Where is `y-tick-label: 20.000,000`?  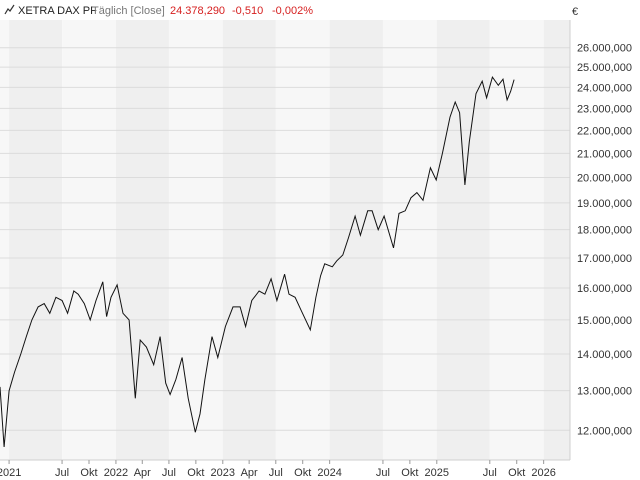
y-tick-label: 20.000,000 is located at coordinates (604, 179).